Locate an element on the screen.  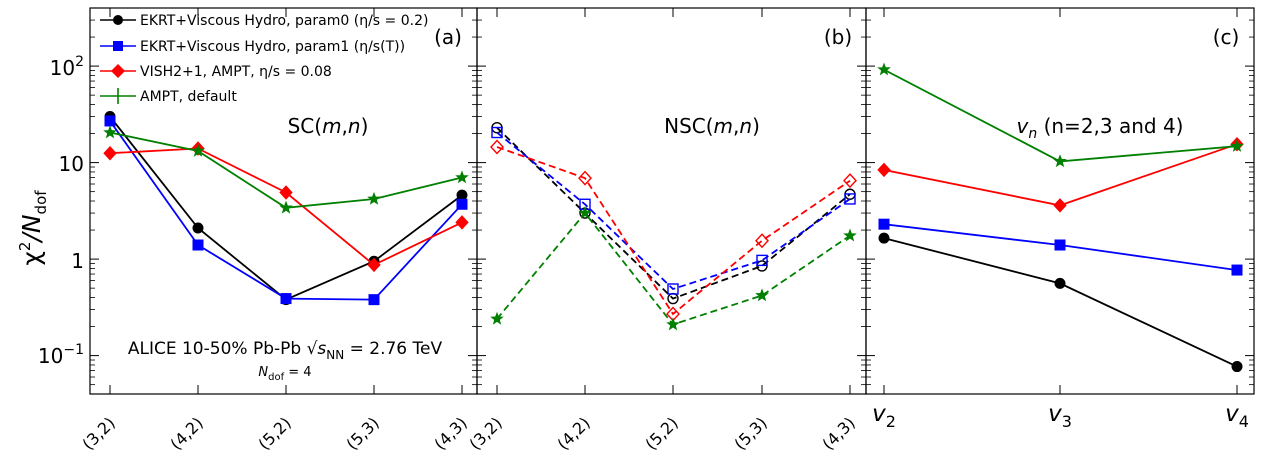
panel-c-title: vn (n=2,3 and 4) is located at coordinates (1100, 128).